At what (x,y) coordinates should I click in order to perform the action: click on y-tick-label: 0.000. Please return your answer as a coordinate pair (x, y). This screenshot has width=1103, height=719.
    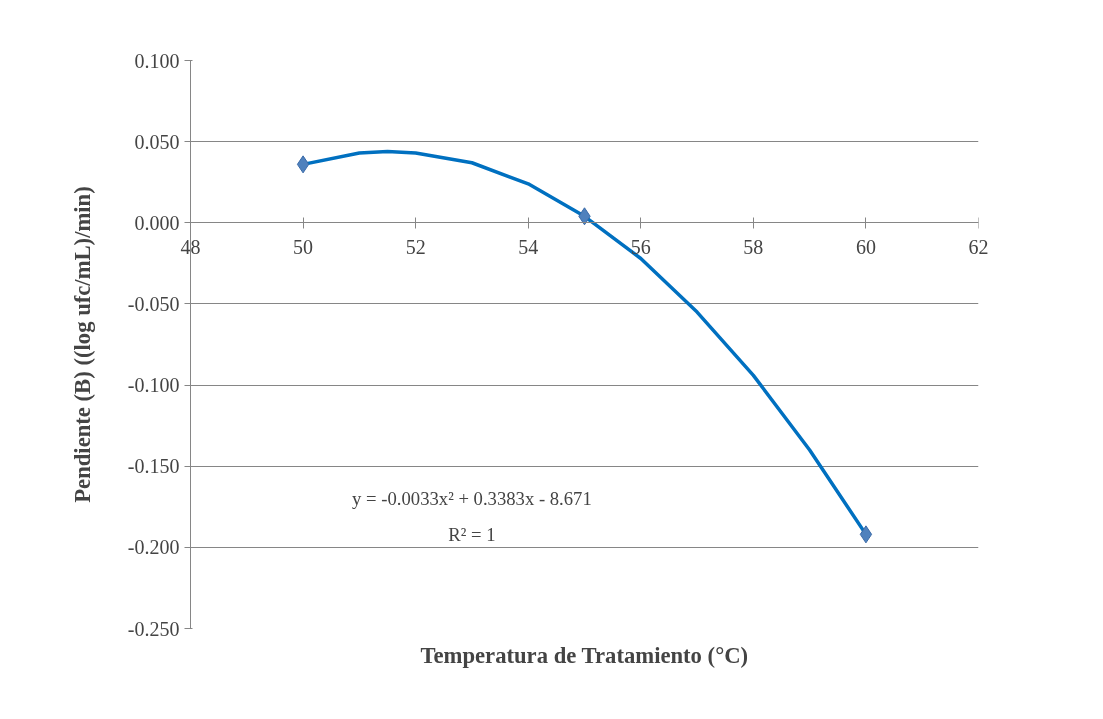
    Looking at the image, I should click on (157, 222).